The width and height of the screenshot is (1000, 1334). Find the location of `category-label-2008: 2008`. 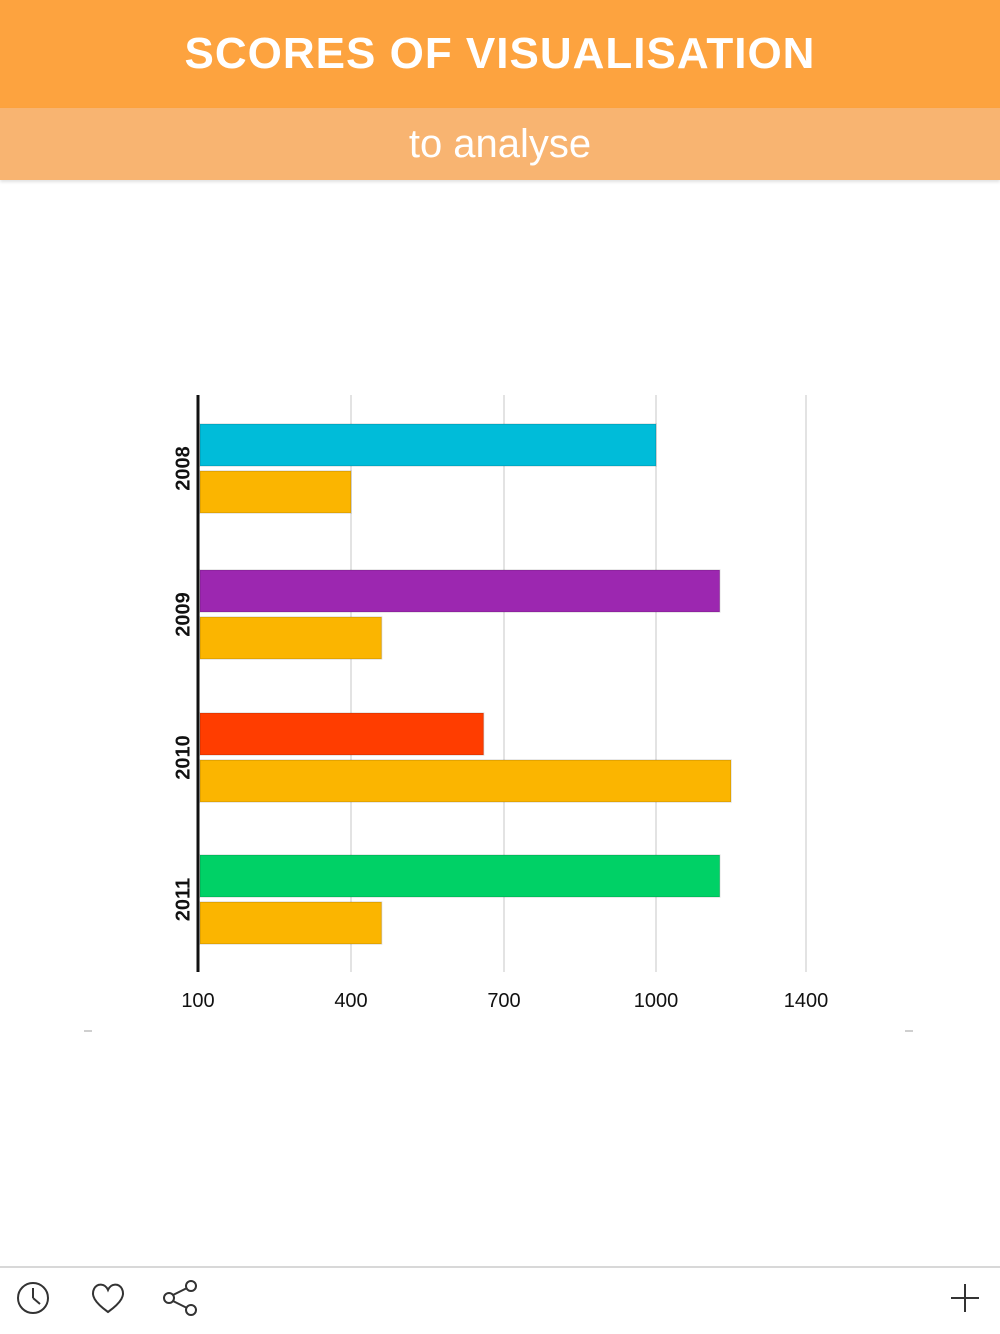

category-label-2008: 2008 is located at coordinates (183, 468).